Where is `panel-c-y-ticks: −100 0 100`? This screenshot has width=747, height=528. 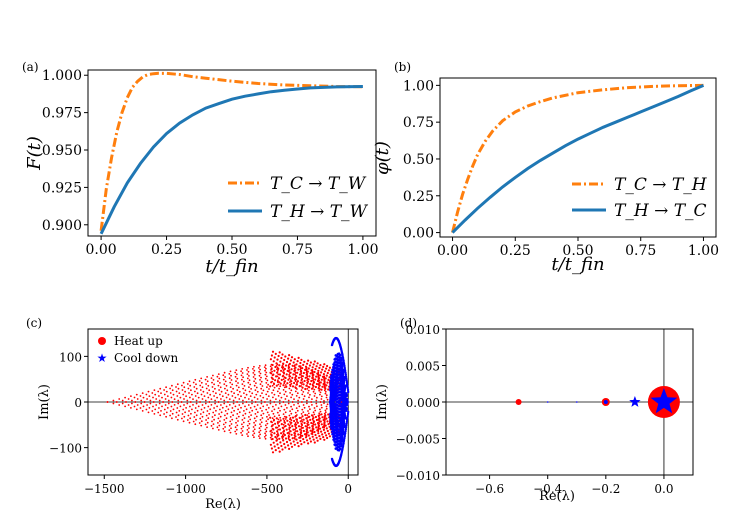
panel-c-y-ticks: −100 0 100 is located at coordinates (68, 403).